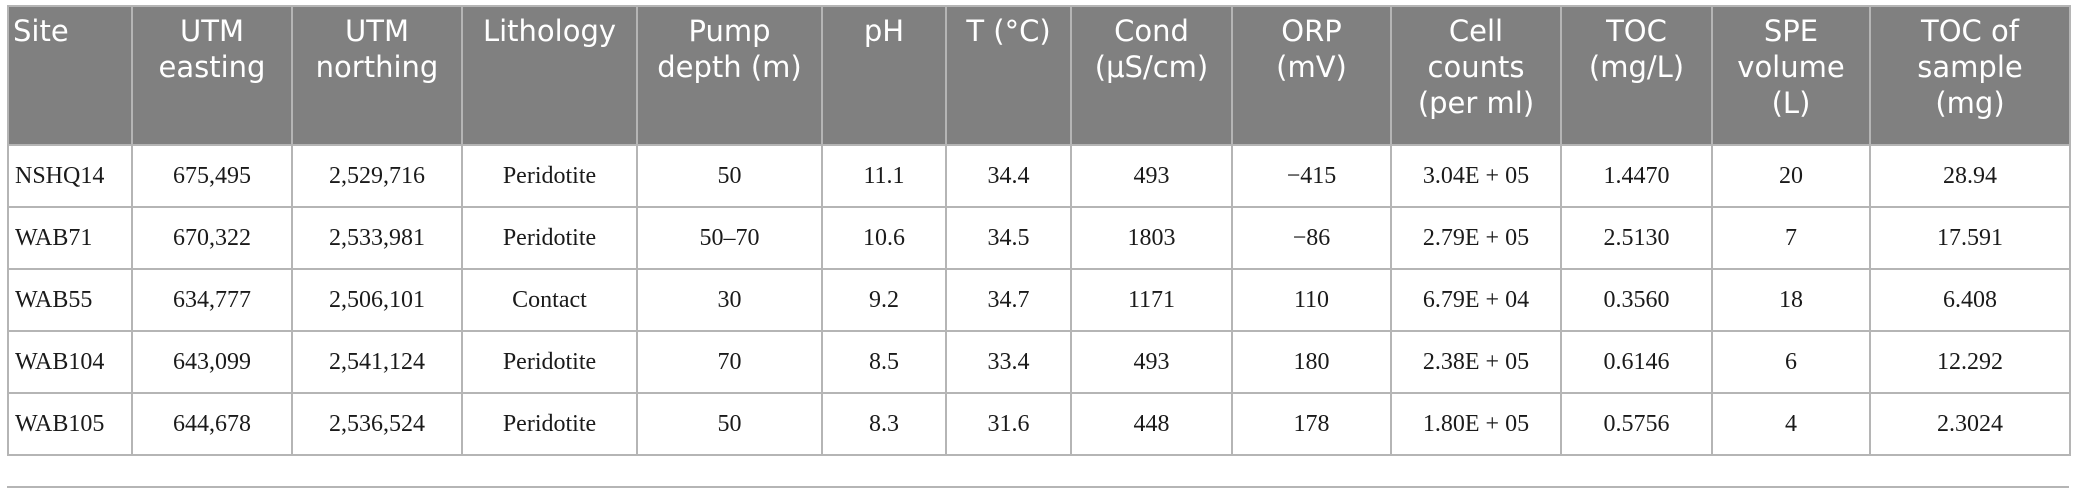 The width and height of the screenshot is (2076, 494). I want to click on header-cell: Lithology, so click(549, 75).